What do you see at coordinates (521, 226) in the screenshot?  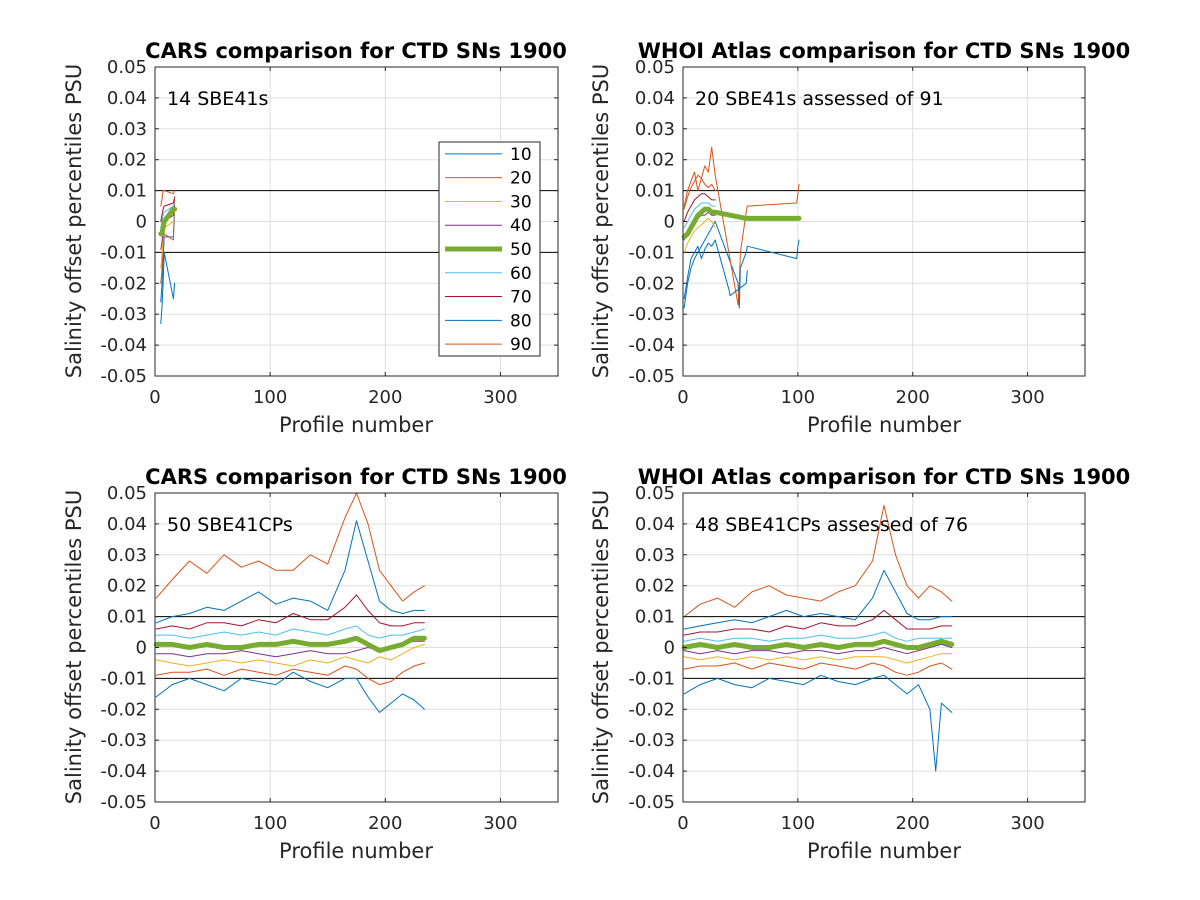 I see `legend-label: 40` at bounding box center [521, 226].